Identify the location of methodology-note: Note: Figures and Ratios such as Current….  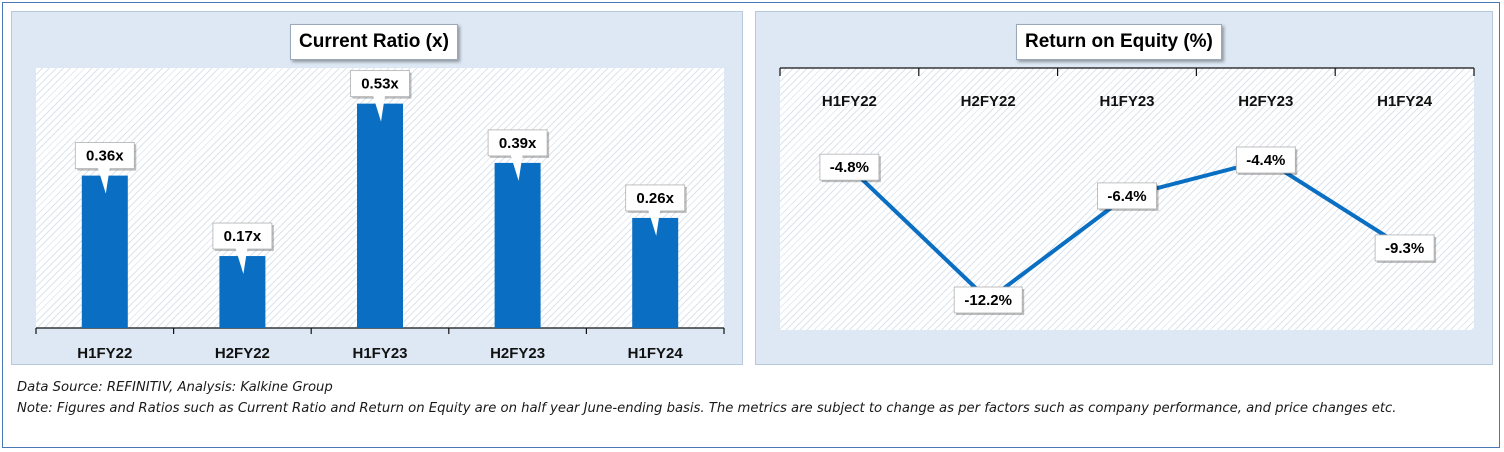
(707, 408).